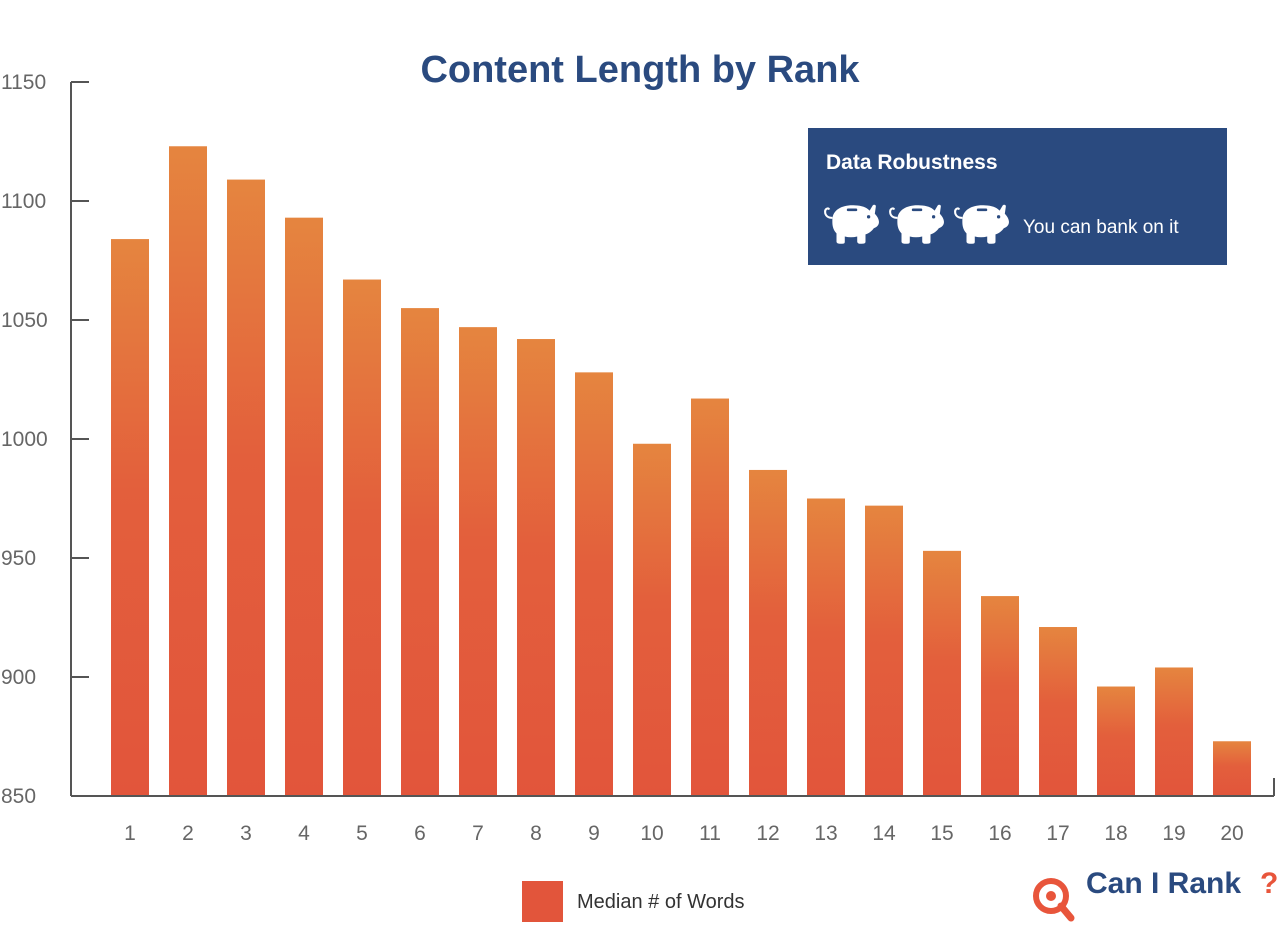 The width and height of the screenshot is (1280, 931). I want to click on y-tick-label: 1050, so click(24, 320).